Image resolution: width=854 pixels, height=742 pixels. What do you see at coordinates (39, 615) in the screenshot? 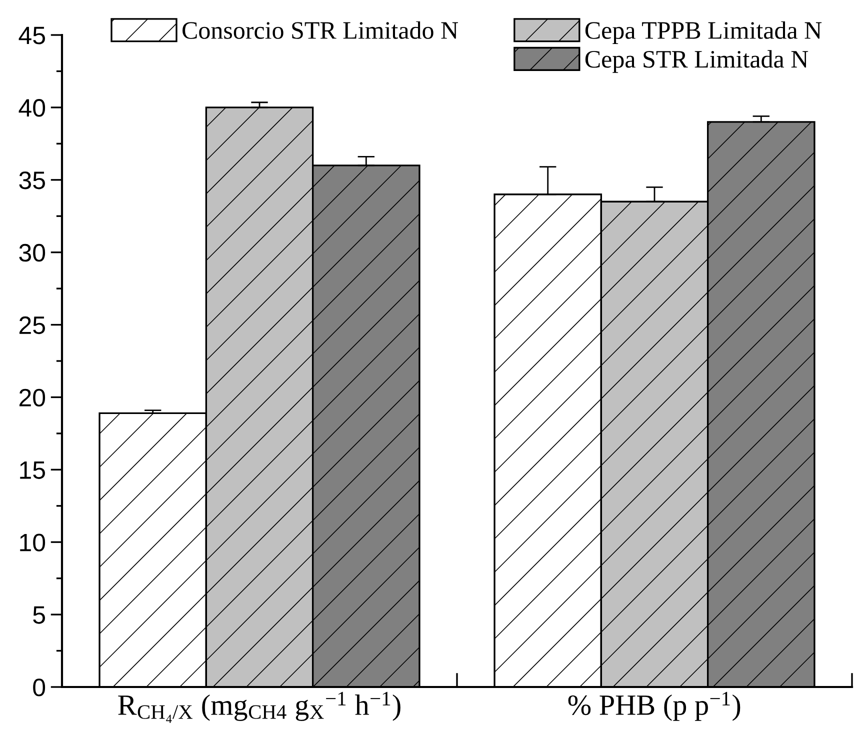
I see `y-tick-label: 5` at bounding box center [39, 615].